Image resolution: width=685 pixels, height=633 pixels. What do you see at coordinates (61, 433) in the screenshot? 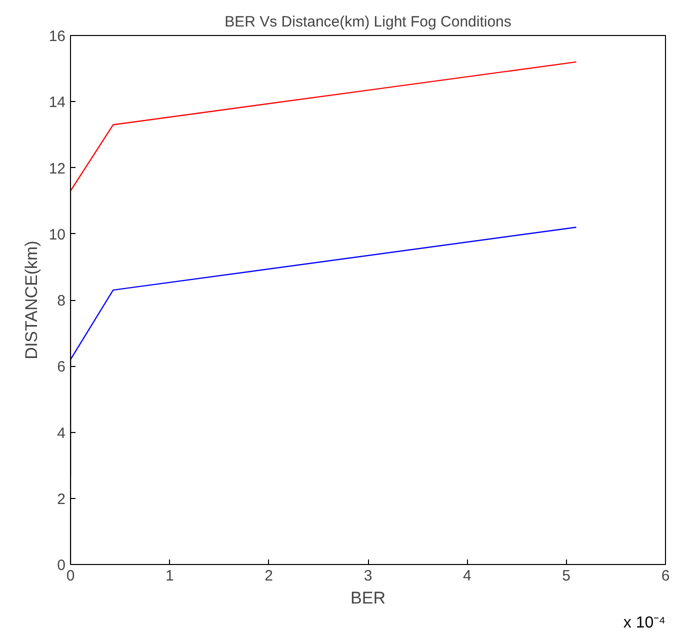
I see `y-tick-label: 4` at bounding box center [61, 433].